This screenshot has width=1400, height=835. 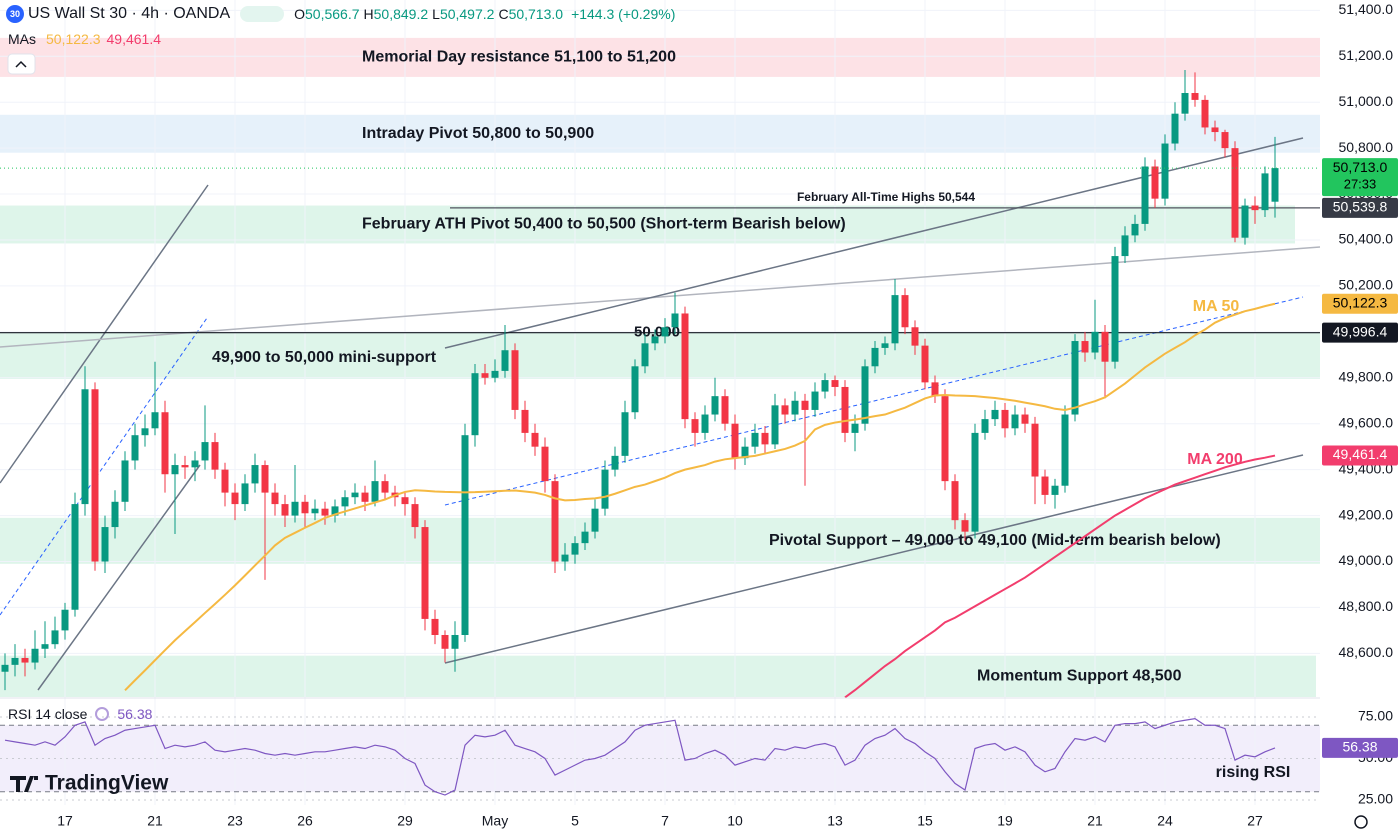 I want to click on rsi-tick-label: 75.00, so click(x=1375, y=716).